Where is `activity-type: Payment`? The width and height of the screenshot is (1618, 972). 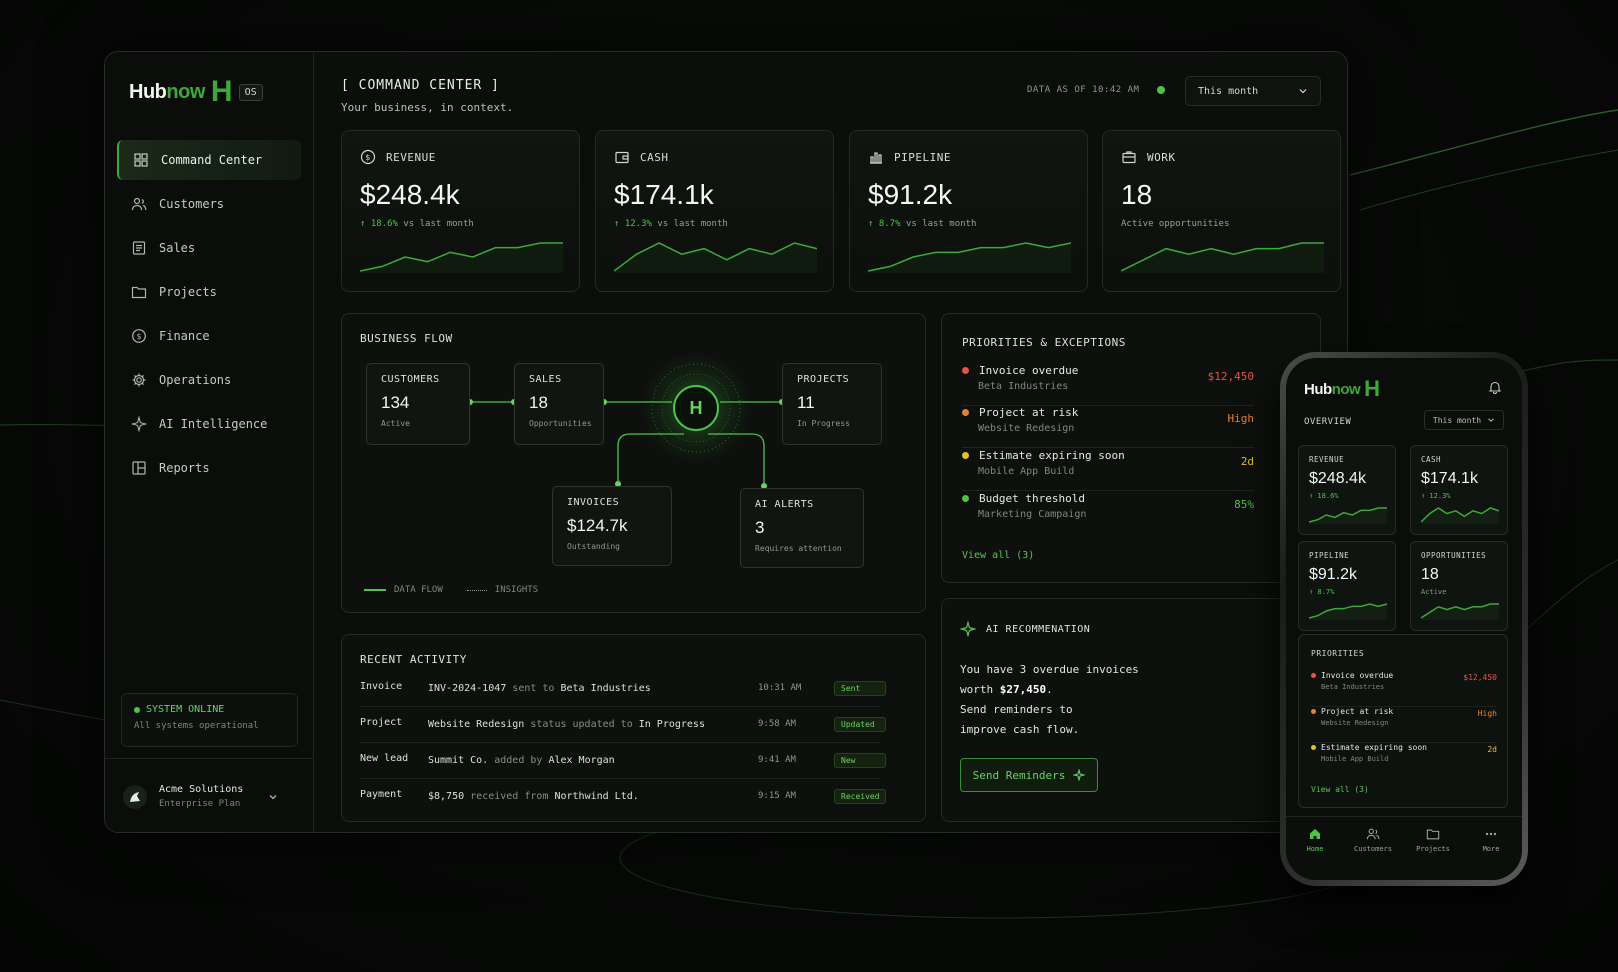
activity-type: Payment is located at coordinates (381, 794).